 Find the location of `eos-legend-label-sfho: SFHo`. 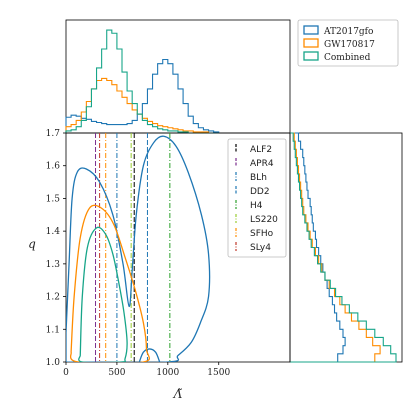

eos-legend-label-sfho: SFHo is located at coordinates (262, 234).